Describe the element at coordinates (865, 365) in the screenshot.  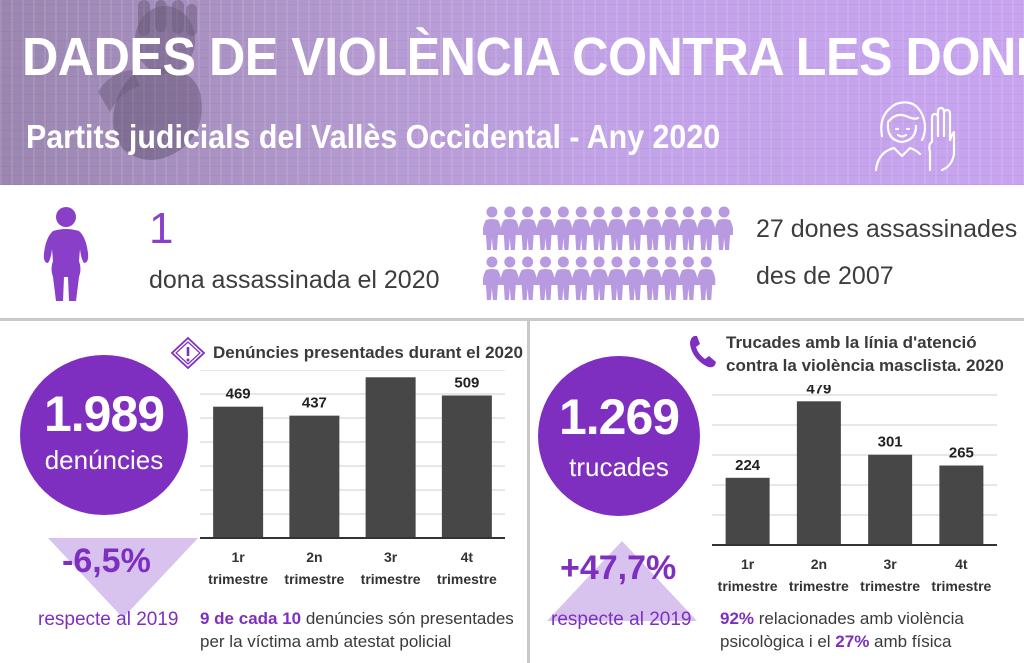
I see `calls-chart-title-line2: contra la violència masclista. 2020` at that location.